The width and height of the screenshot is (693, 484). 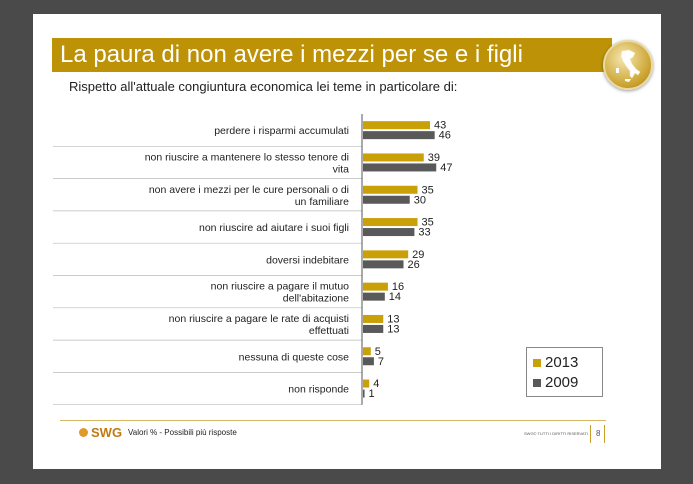 I want to click on legend-item-2009: 2009, so click(x=555, y=382).